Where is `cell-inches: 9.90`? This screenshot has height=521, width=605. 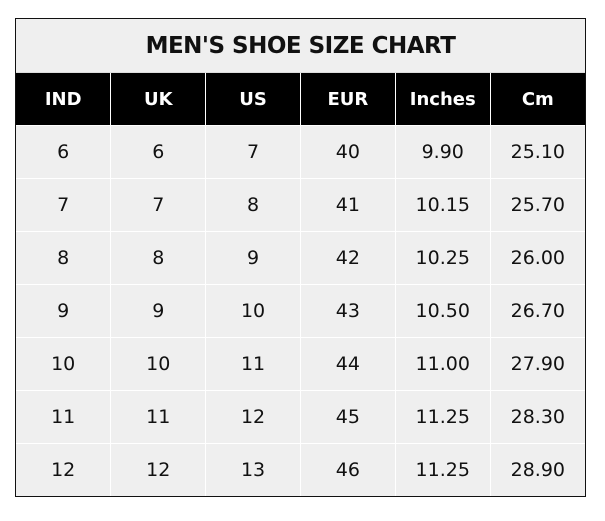 cell-inches: 9.90 is located at coordinates (442, 152).